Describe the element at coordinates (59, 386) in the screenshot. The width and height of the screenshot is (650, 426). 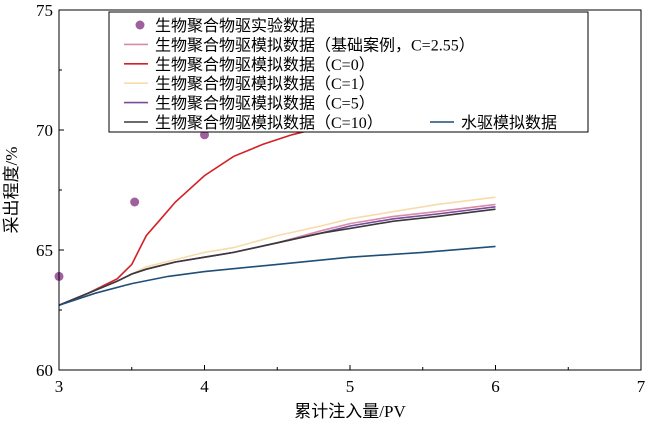
I see `x-tick-label: 3` at that location.